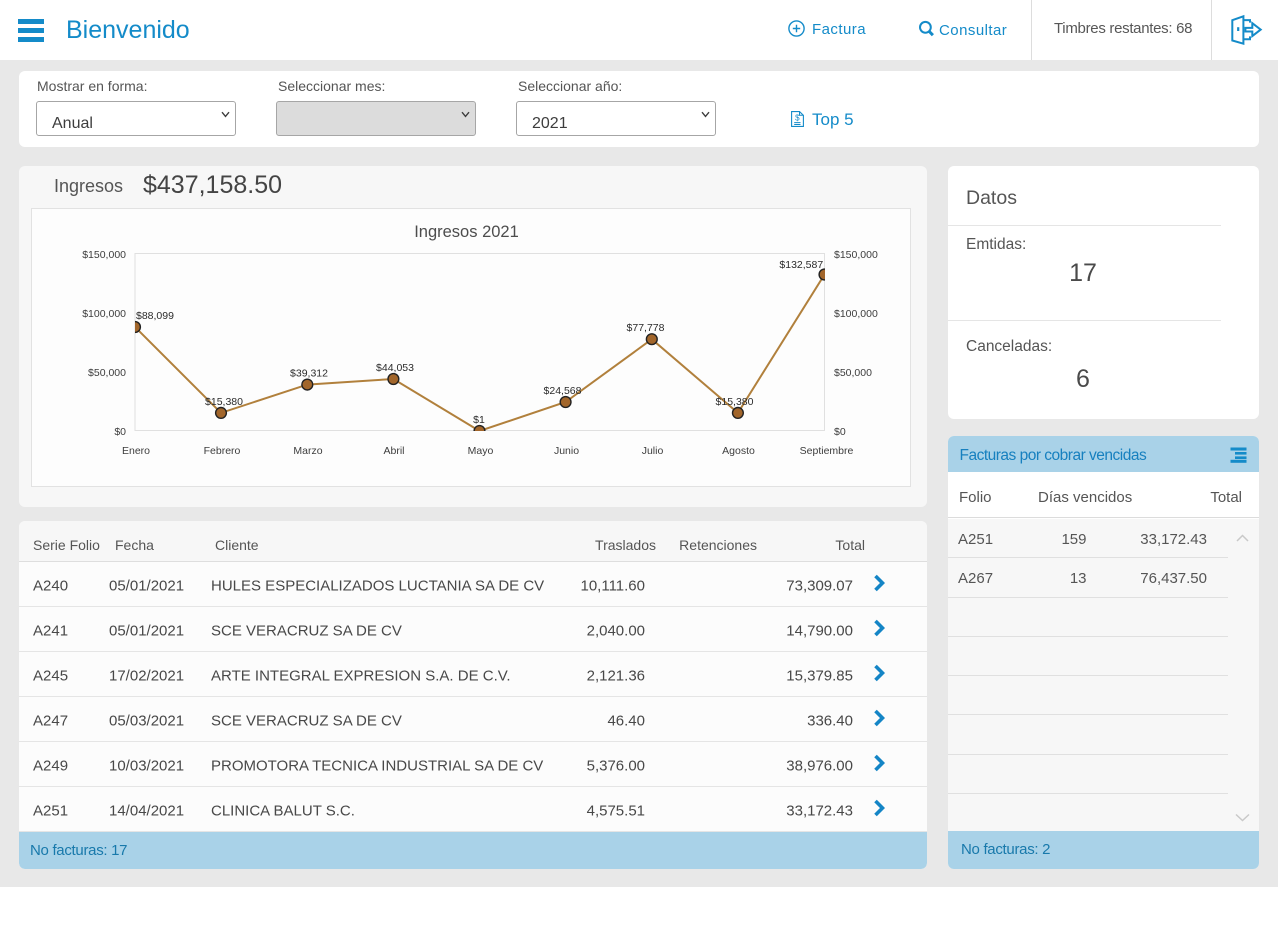 This screenshot has height=931, width=1278. What do you see at coordinates (563, 391) in the screenshot?
I see `svg-text: $24,568` at bounding box center [563, 391].